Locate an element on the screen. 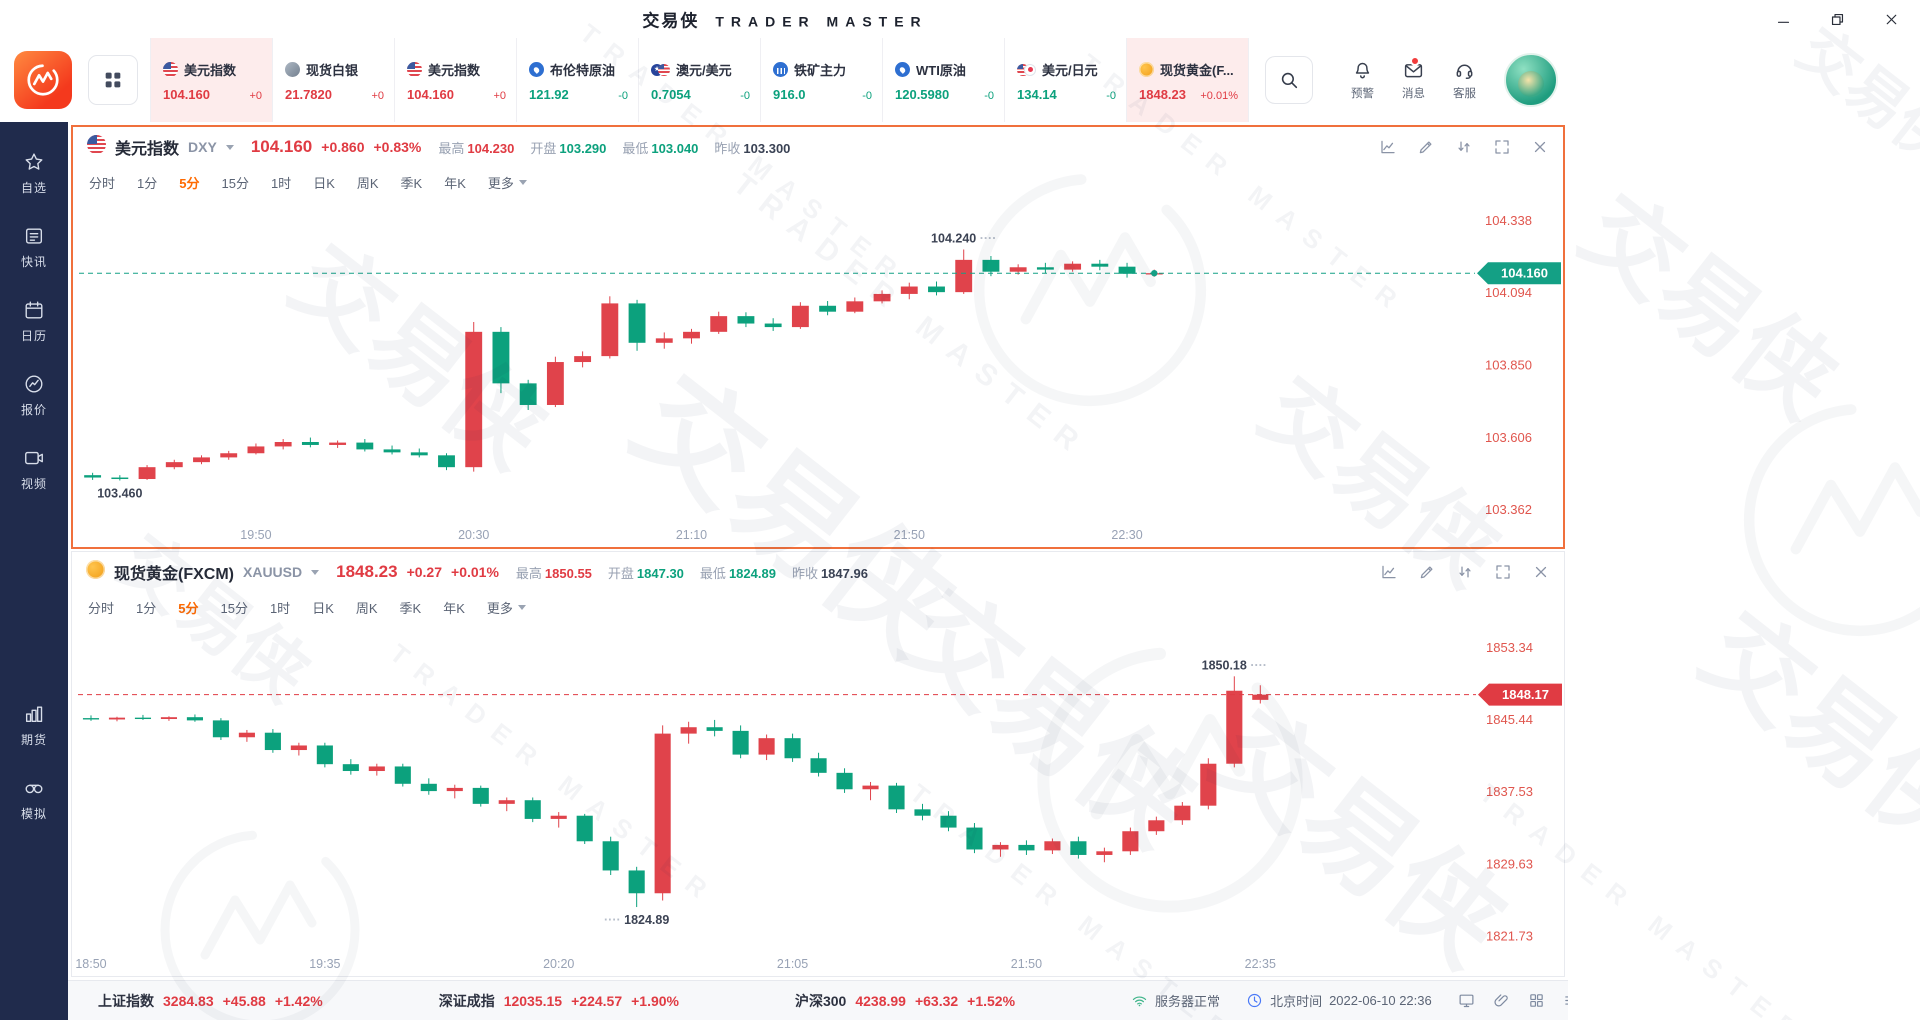 The width and height of the screenshot is (1920, 1020). stat-开盘: 开盘 1847.30 is located at coordinates (645, 573).